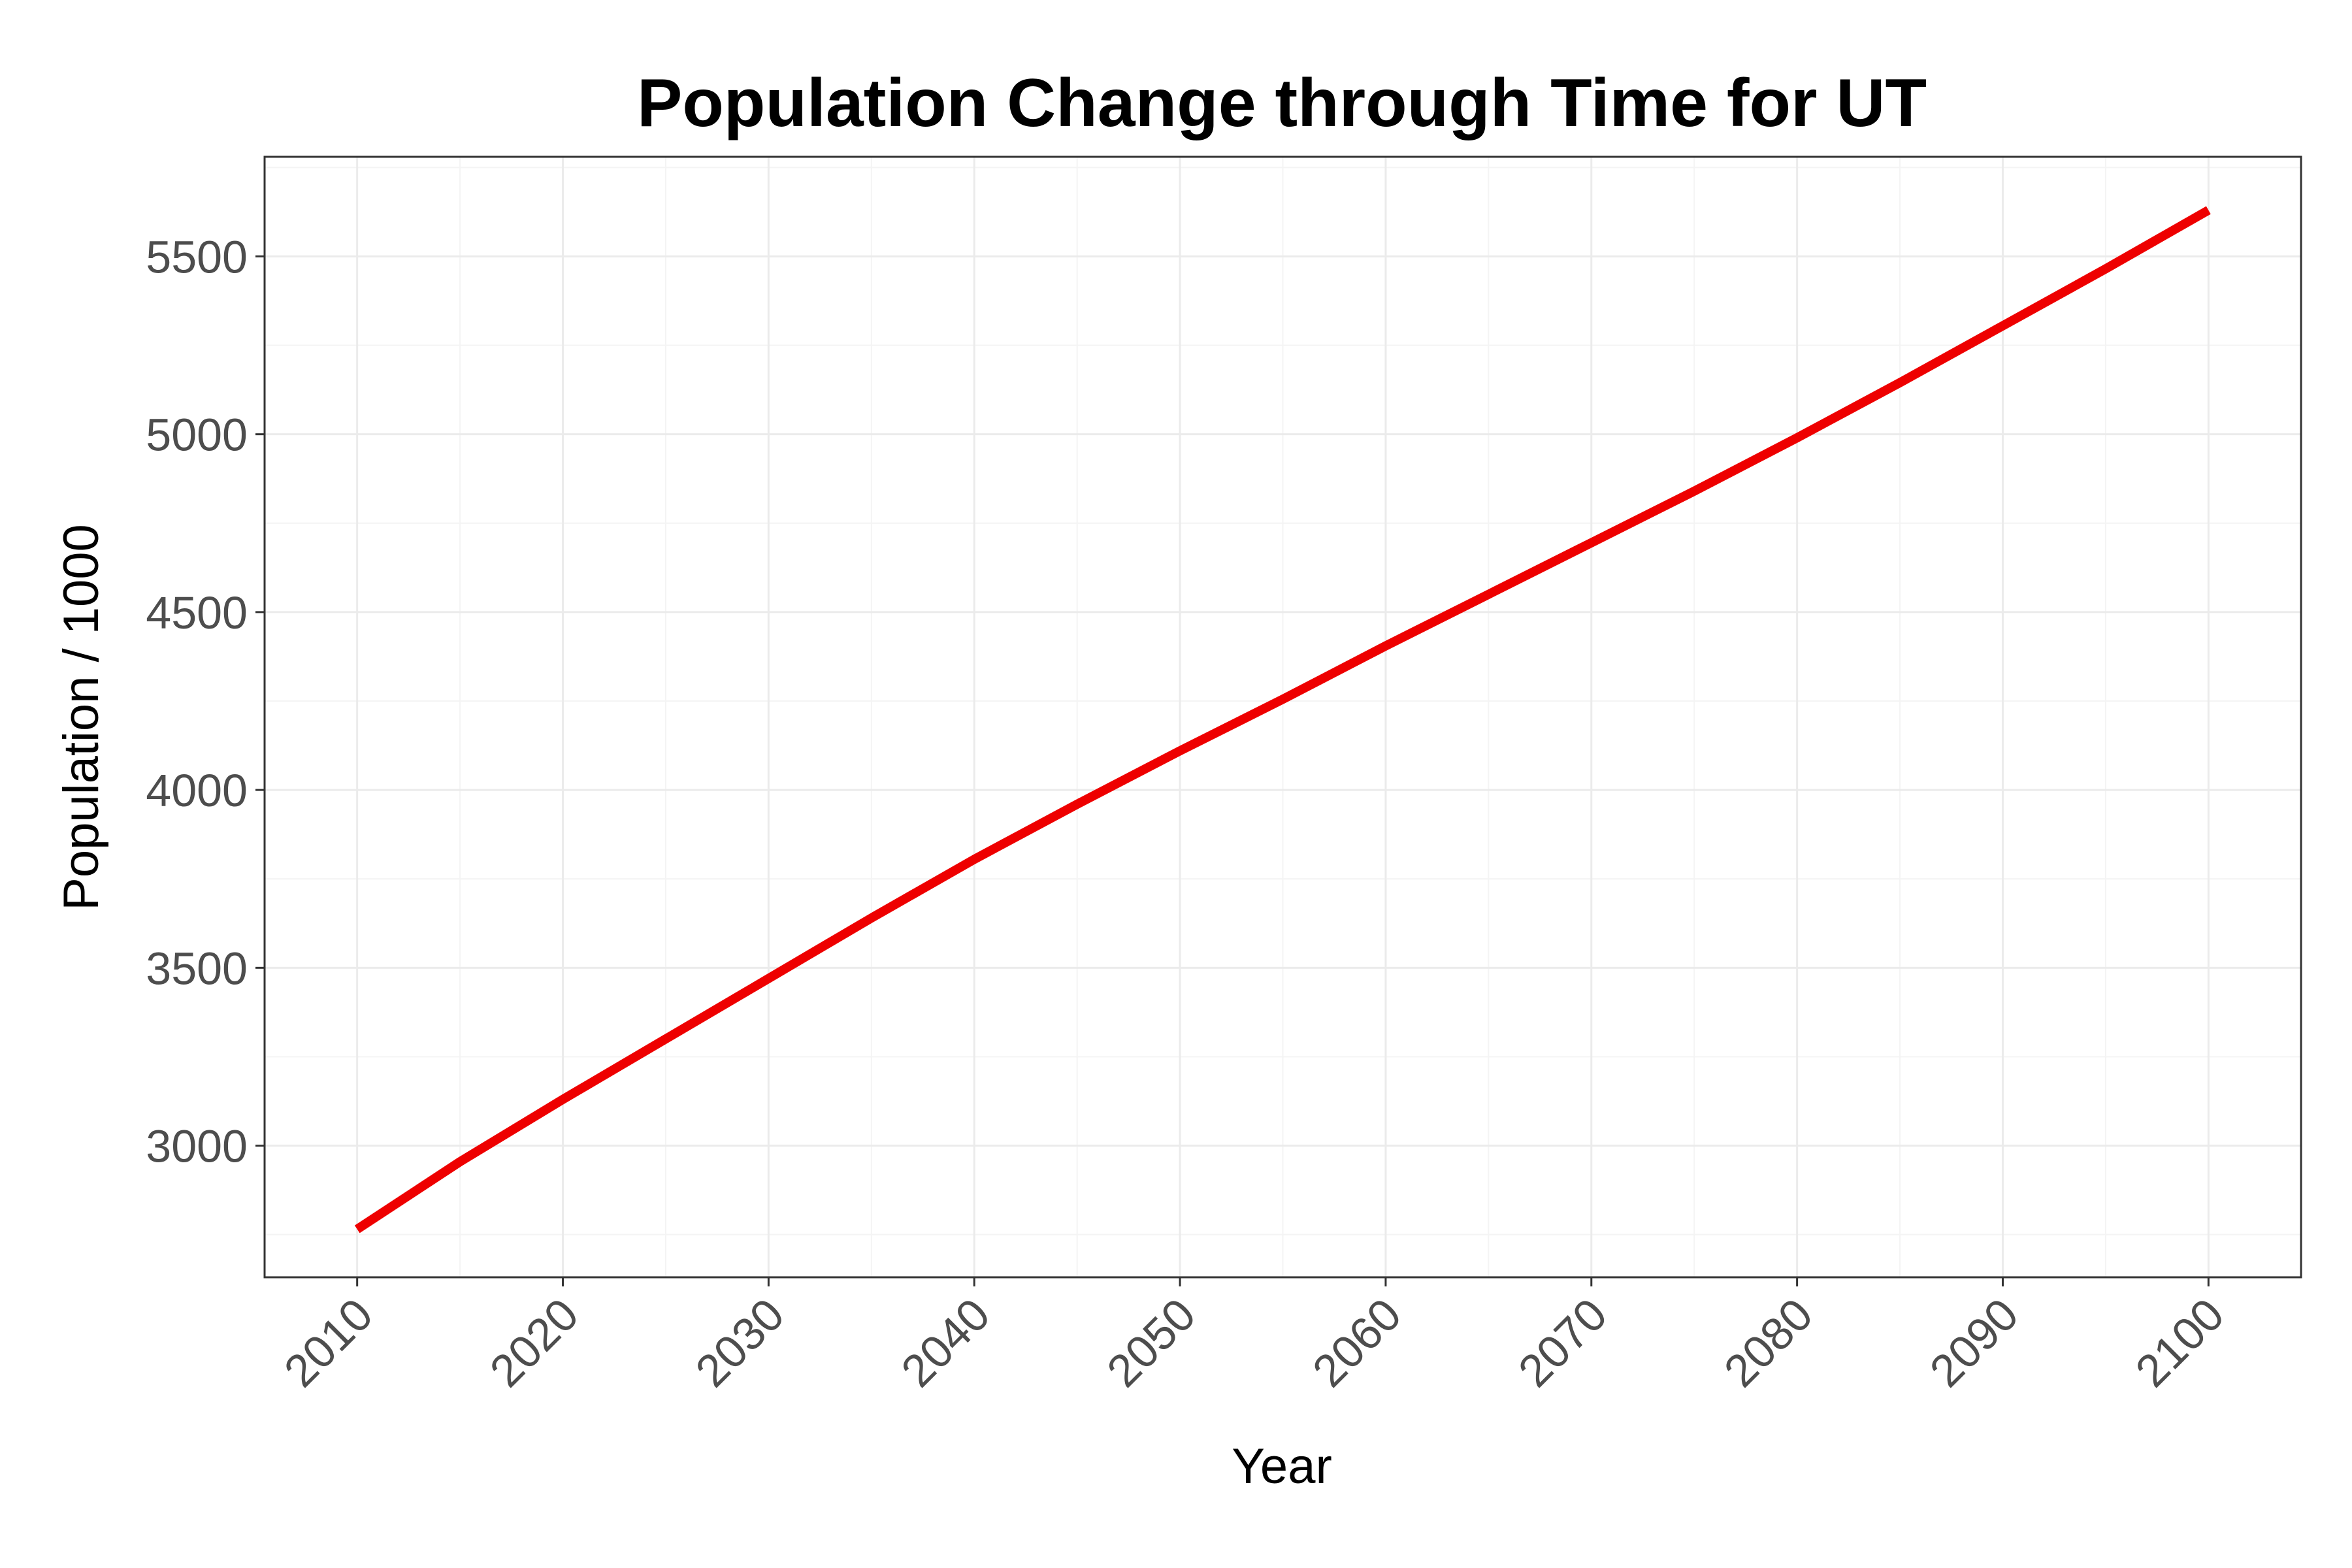 The height and width of the screenshot is (1568, 2352). Describe the element at coordinates (81, 717) in the screenshot. I see `y-axis-title: Population / 1000` at that location.